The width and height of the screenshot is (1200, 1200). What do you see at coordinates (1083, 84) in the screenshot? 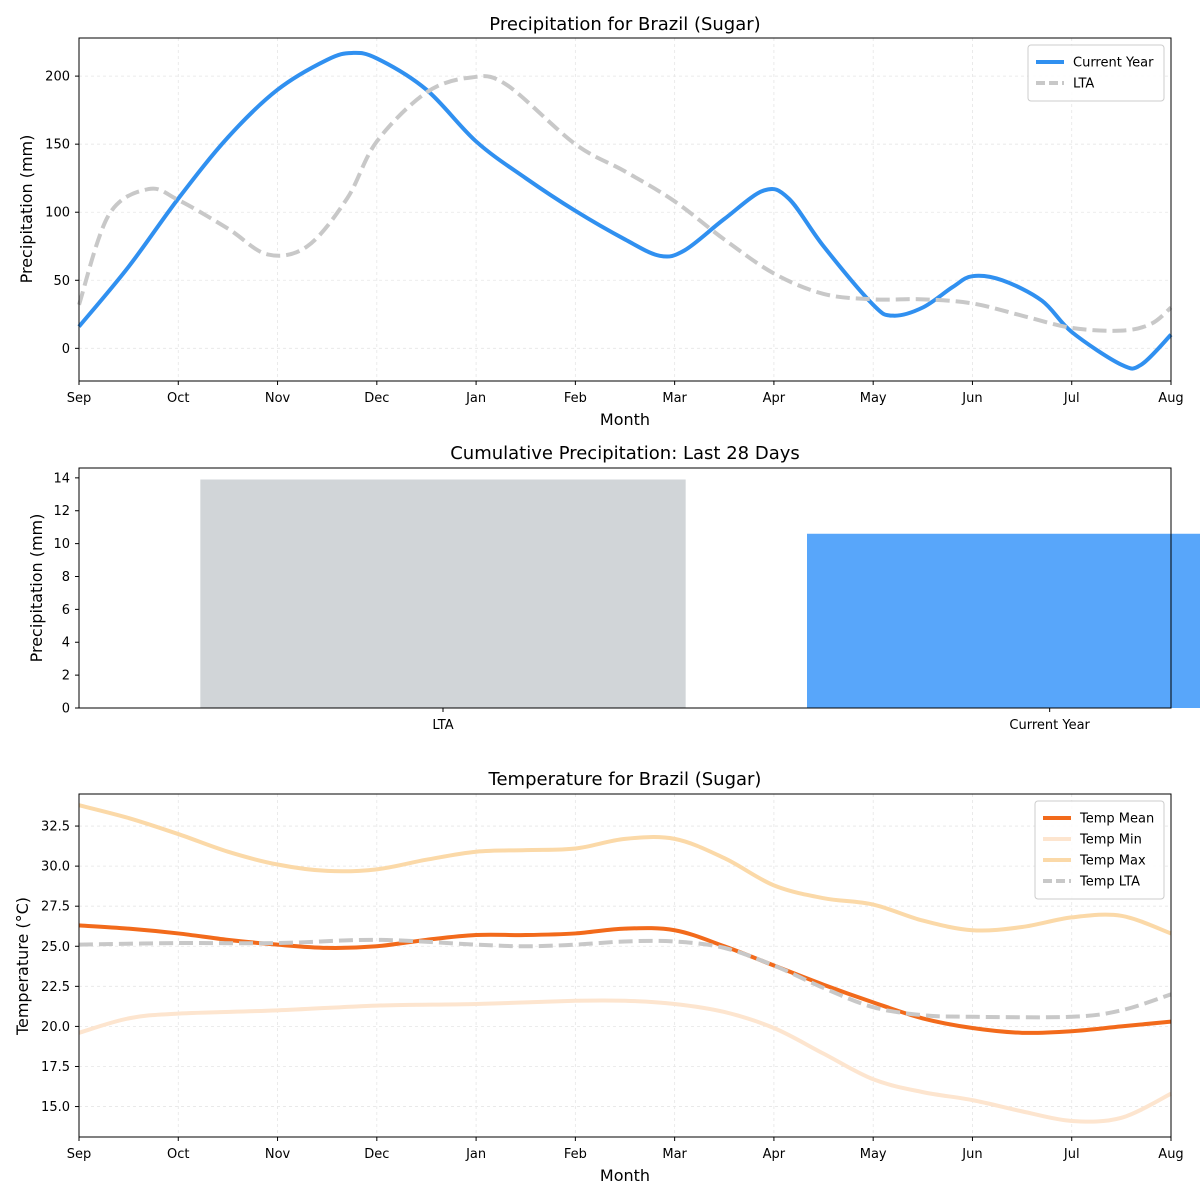
I see `legend-label: LTA` at bounding box center [1083, 84].